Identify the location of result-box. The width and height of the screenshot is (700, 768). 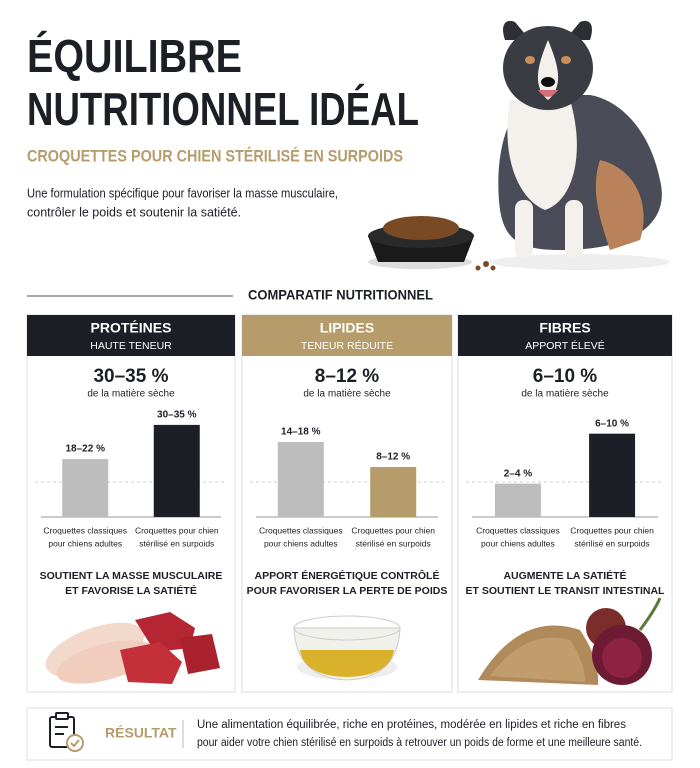
(349, 734).